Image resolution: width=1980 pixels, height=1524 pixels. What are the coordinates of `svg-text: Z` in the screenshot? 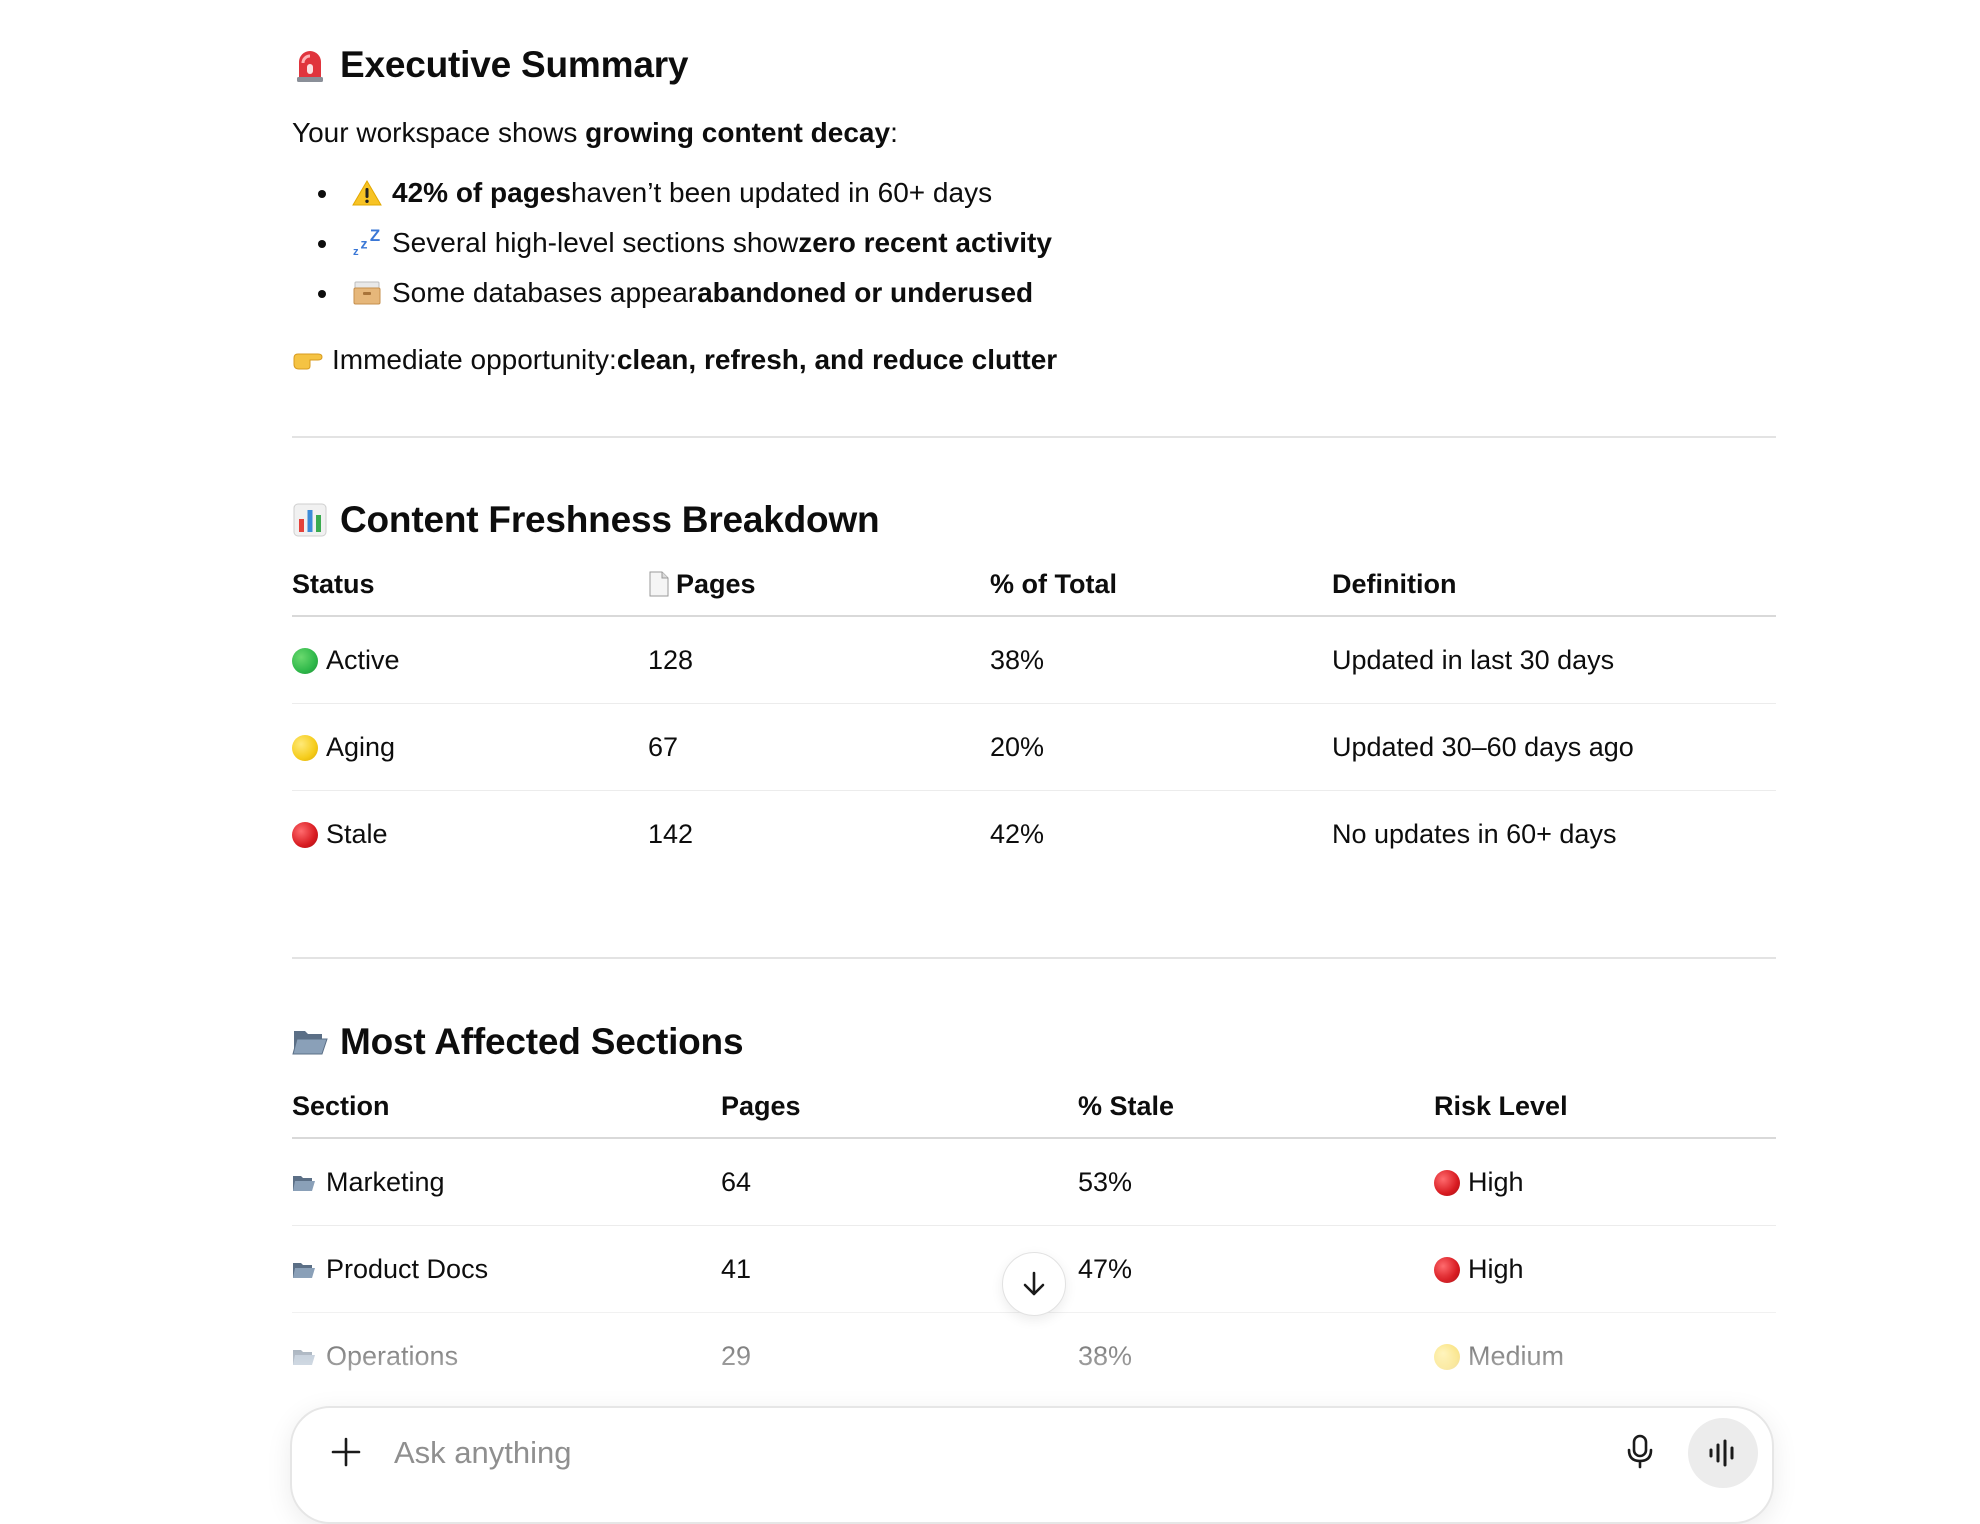 It's located at (375, 236).